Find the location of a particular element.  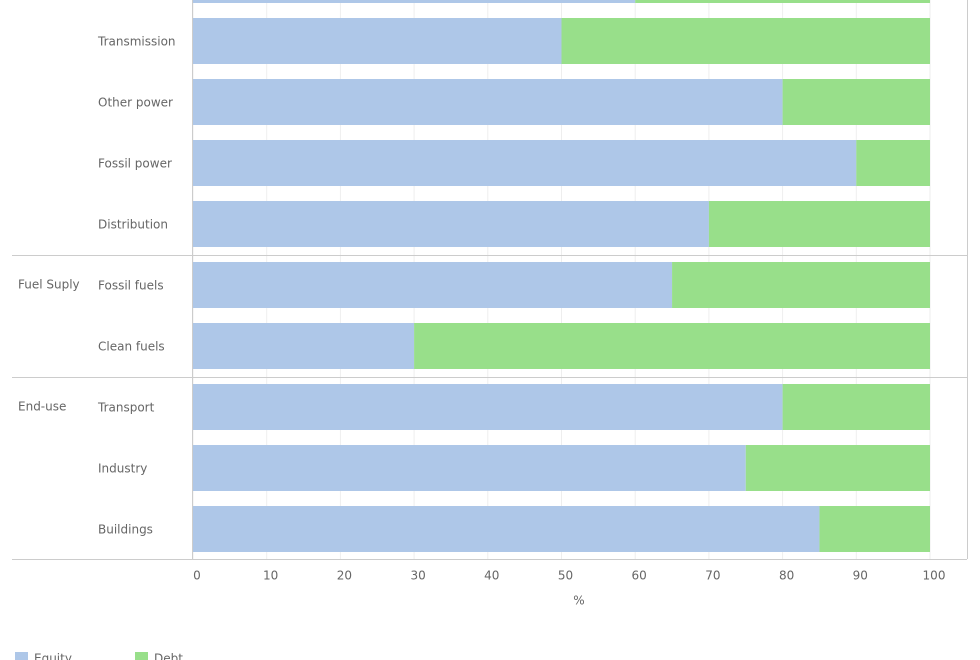

y-tick-label: Other power is located at coordinates (135, 103).